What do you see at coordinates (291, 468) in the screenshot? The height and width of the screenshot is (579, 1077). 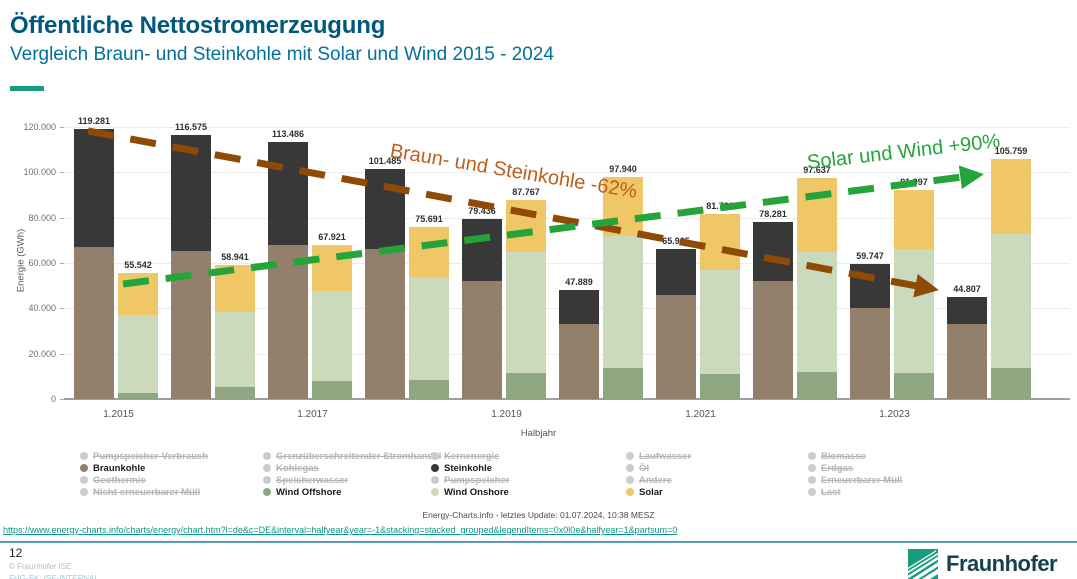 I see `legend-item-kohlegas: Kohlegas` at bounding box center [291, 468].